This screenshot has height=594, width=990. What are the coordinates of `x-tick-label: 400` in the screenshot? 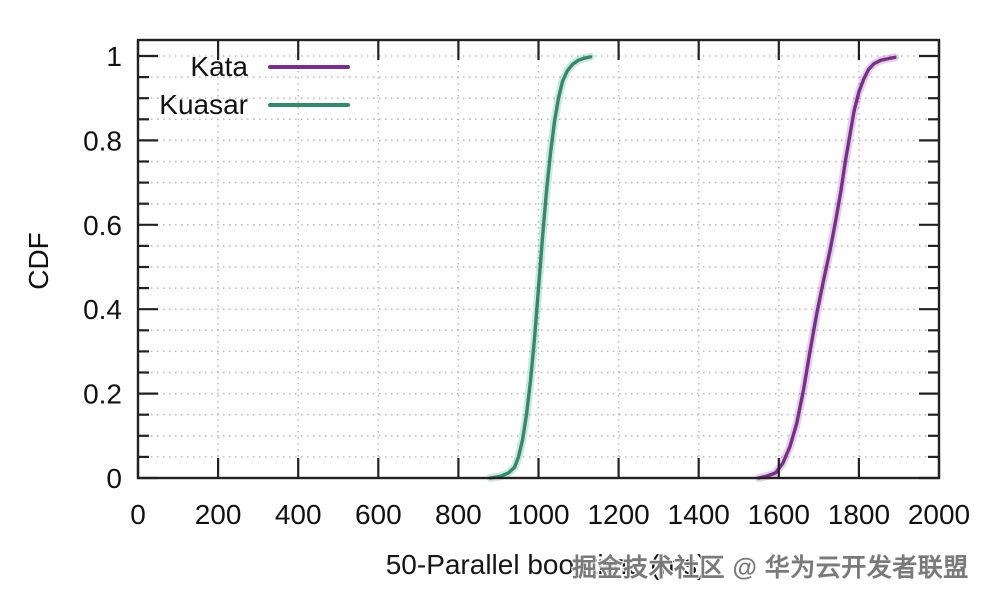 It's located at (298, 514).